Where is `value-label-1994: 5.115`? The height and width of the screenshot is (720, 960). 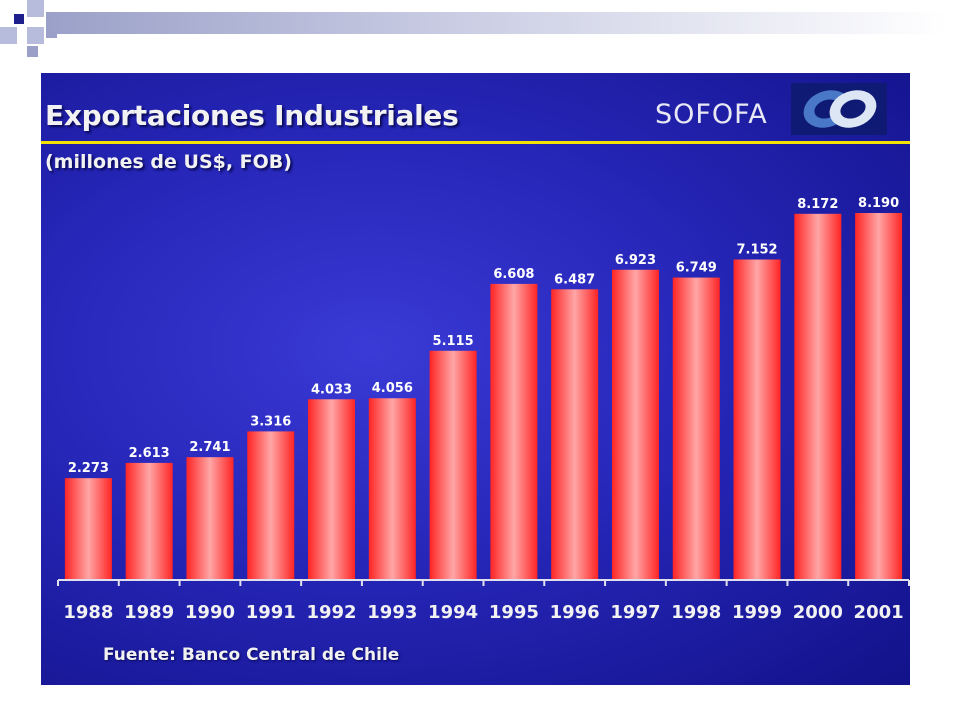 value-label-1994: 5.115 is located at coordinates (453, 341).